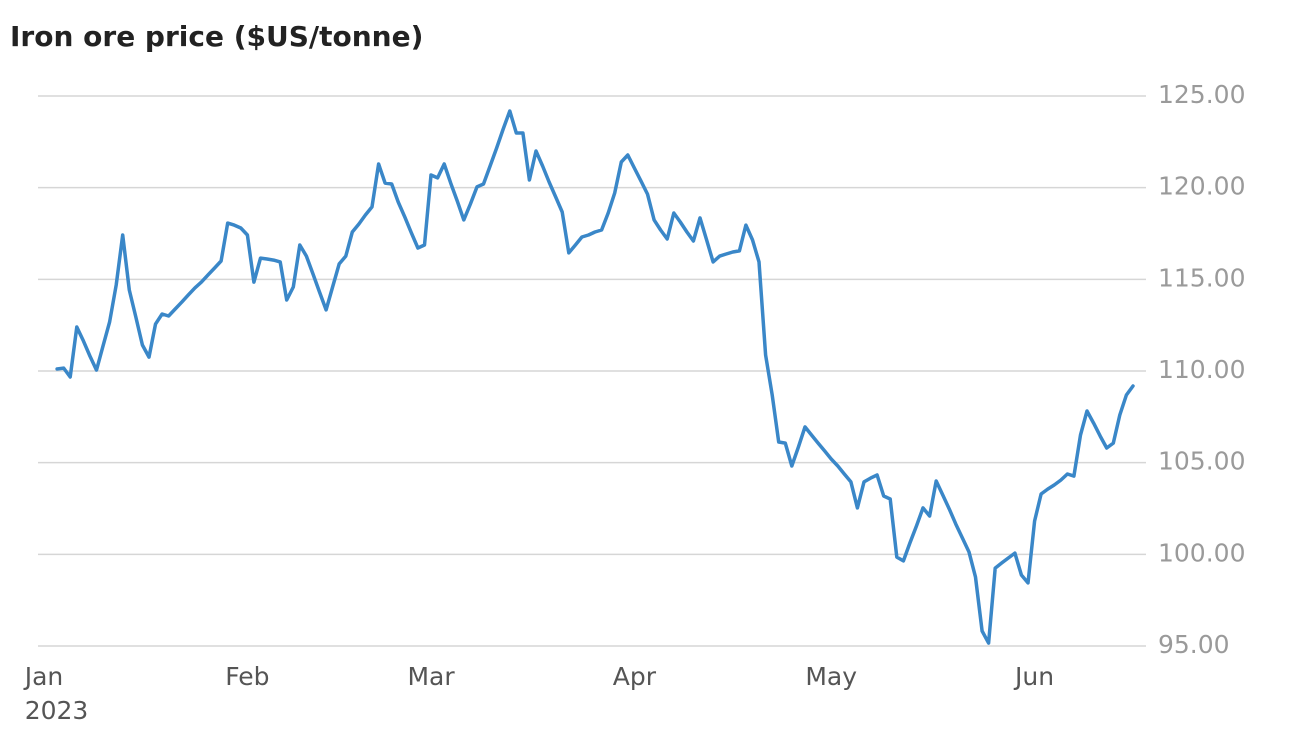 This screenshot has width=1316, height=733. What do you see at coordinates (431, 676) in the screenshot?
I see `x-tick-label: Mar` at bounding box center [431, 676].